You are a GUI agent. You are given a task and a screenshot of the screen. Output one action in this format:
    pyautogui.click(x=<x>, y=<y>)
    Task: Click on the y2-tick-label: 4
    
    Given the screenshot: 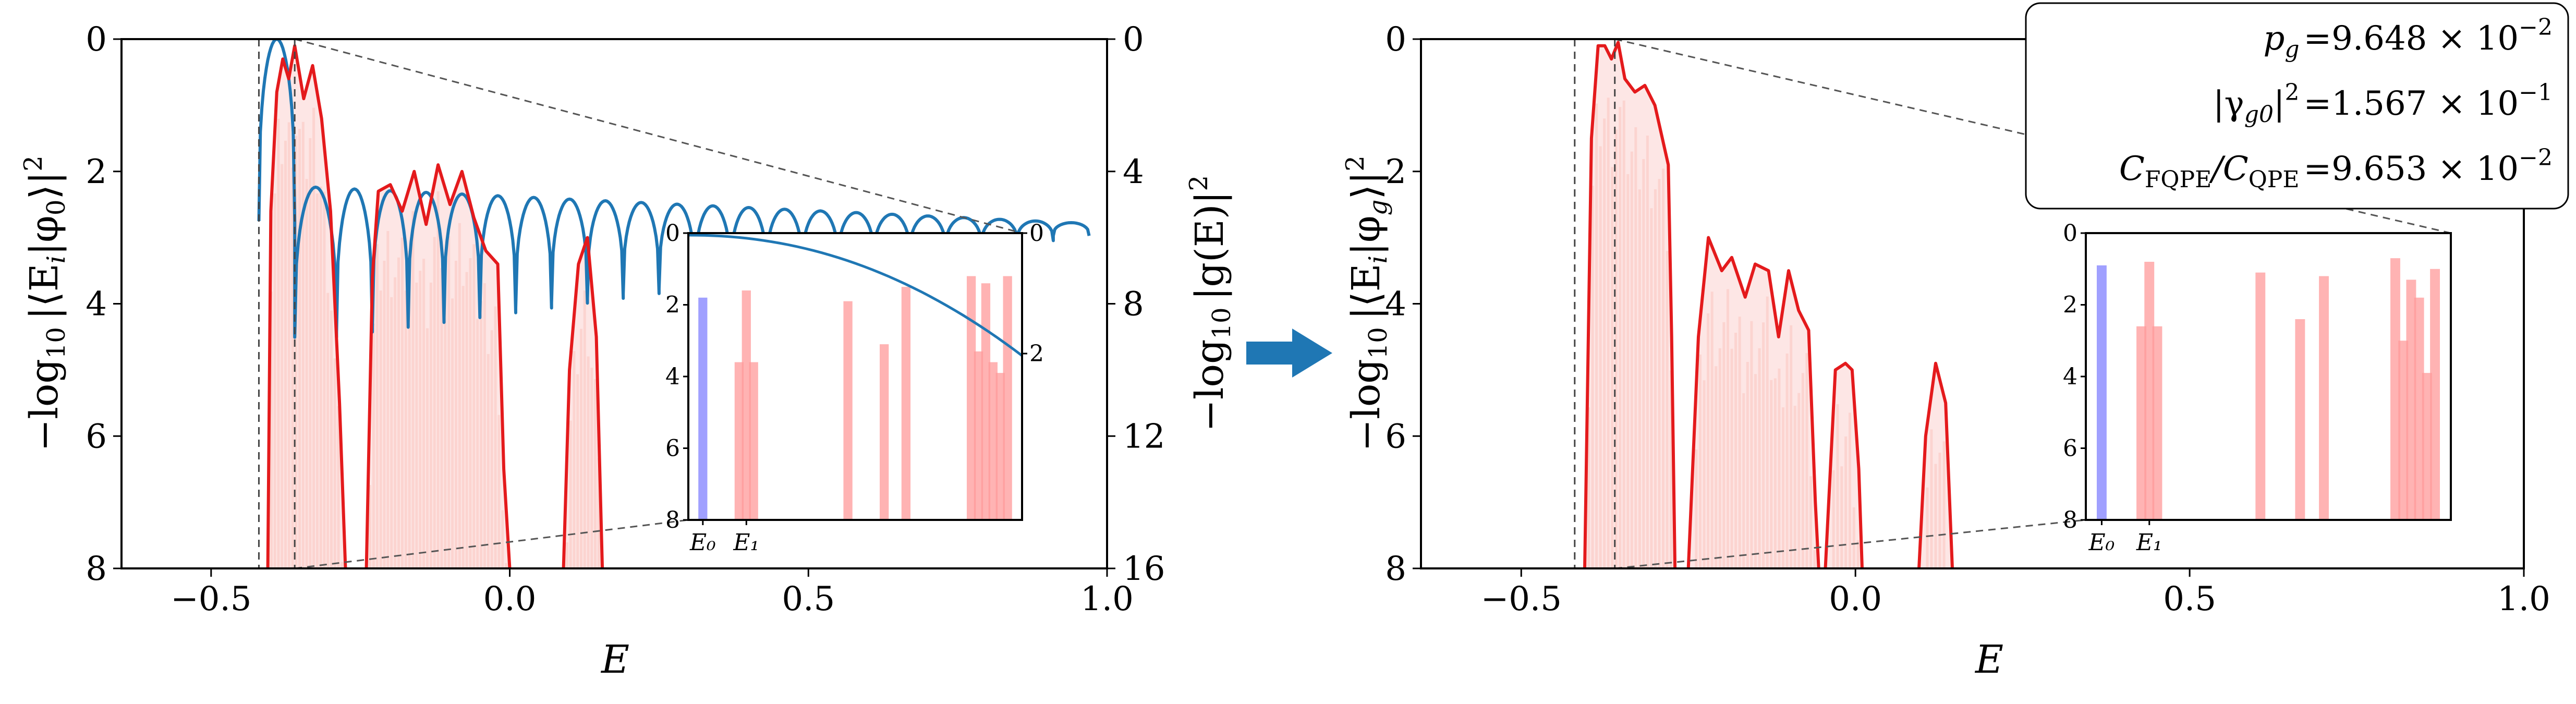 What is the action you would take?
    pyautogui.click(x=1133, y=172)
    